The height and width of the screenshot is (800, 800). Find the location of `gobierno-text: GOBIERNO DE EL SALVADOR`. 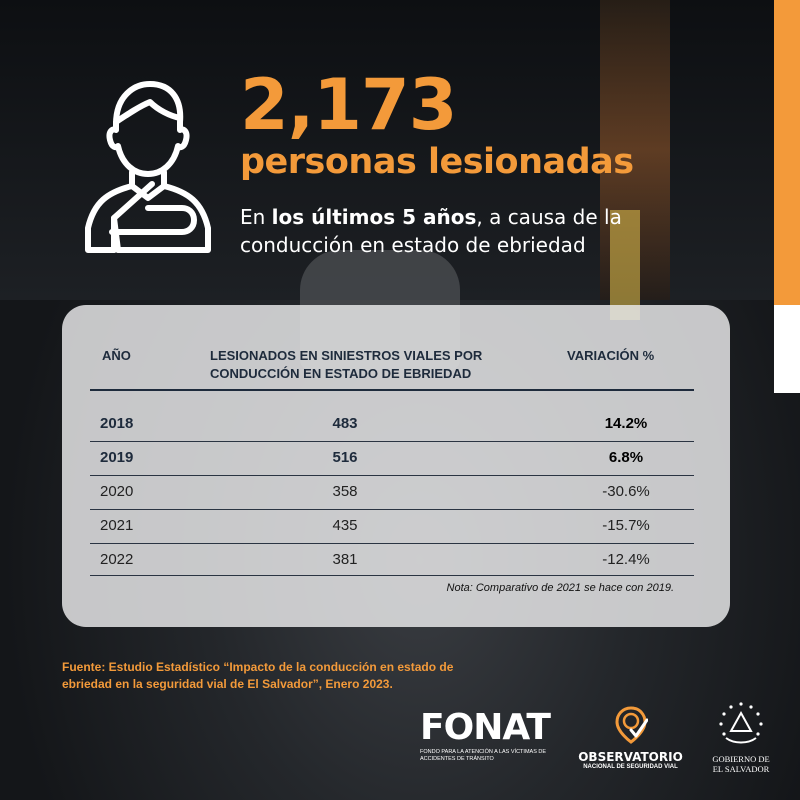

gobierno-text: GOBIERNO DE EL SALVADOR is located at coordinates (741, 764).